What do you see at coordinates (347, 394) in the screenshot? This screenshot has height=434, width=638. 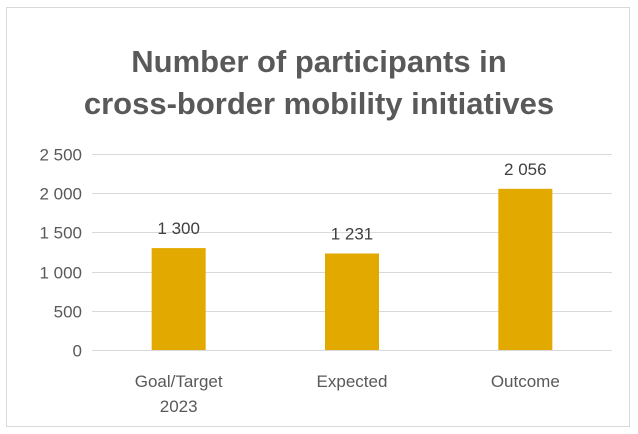 I see `x-axis-categories: Goal/Target 2023 Expected Outcome` at bounding box center [347, 394].